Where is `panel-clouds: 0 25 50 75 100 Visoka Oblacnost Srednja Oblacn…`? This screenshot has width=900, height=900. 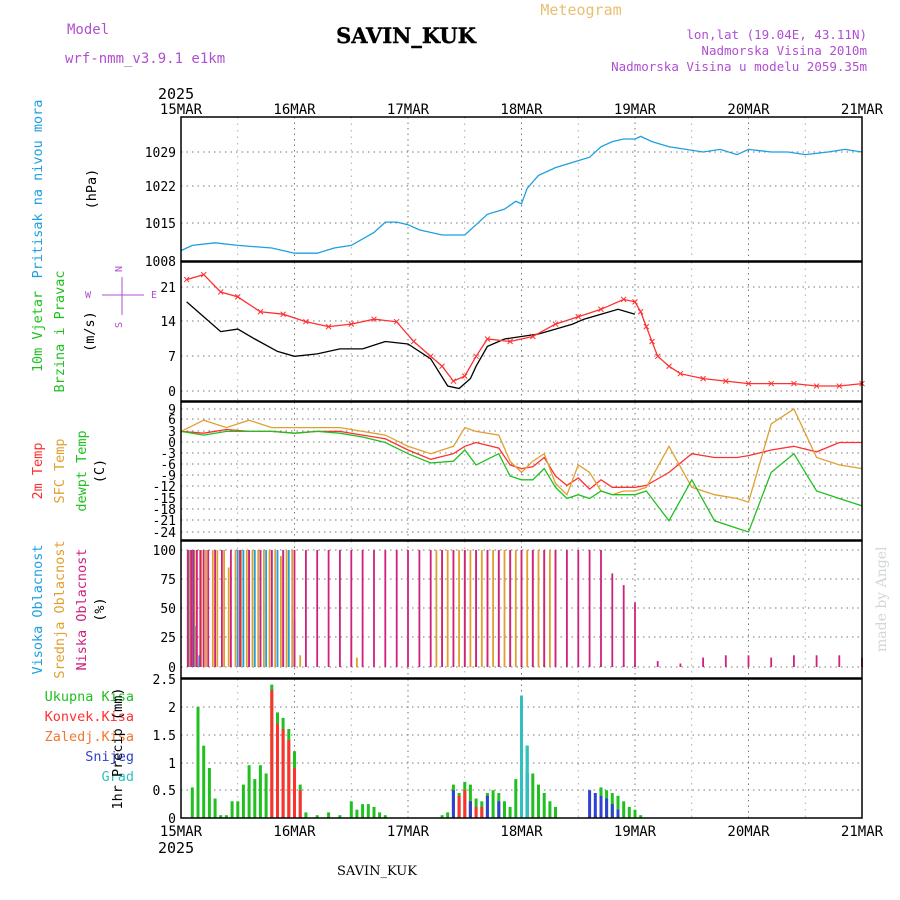 panel-clouds: 0 25 50 75 100 Visoka Oblacnost Srednja Oblacn… is located at coordinates (446, 609).